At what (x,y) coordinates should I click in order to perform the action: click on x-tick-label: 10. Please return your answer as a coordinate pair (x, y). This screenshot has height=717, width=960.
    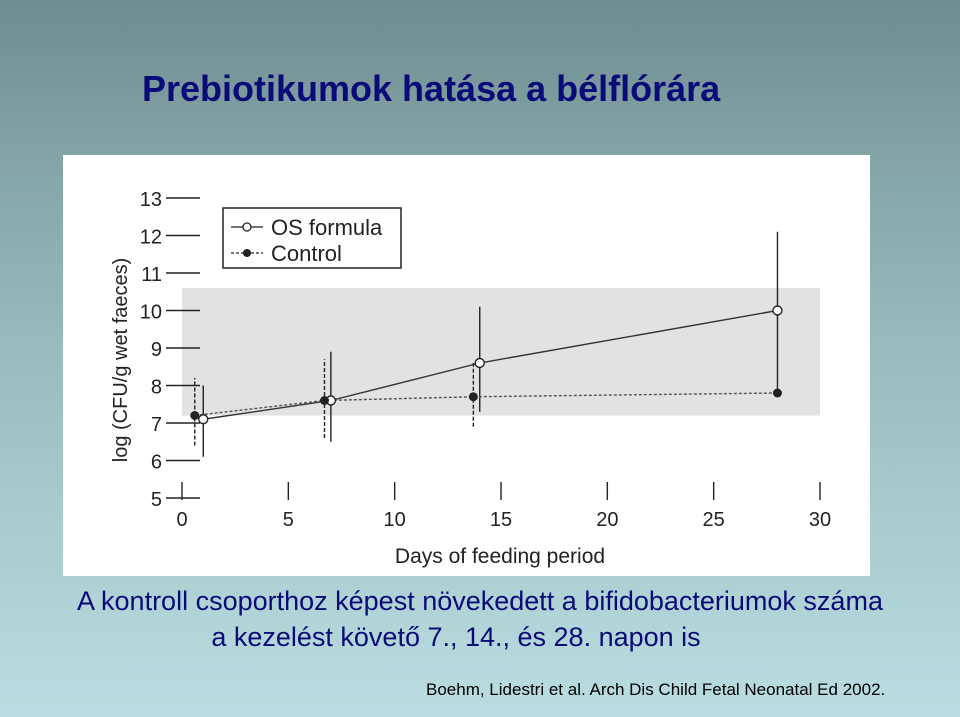
    Looking at the image, I should click on (395, 520).